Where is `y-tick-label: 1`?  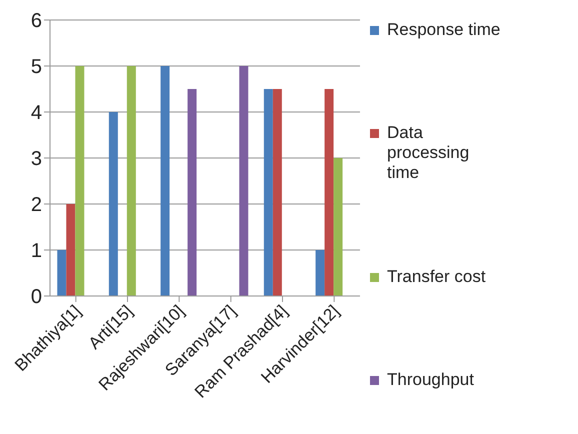 y-tick-label: 1 is located at coordinates (36, 251).